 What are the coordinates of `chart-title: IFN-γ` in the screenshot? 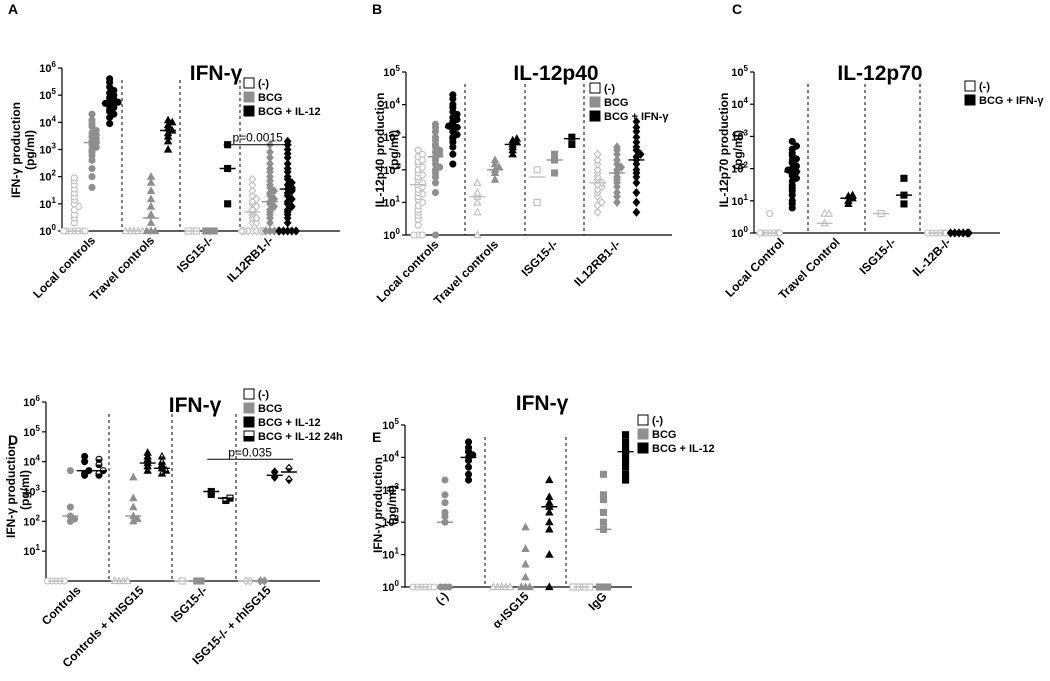 It's located at (216, 73).